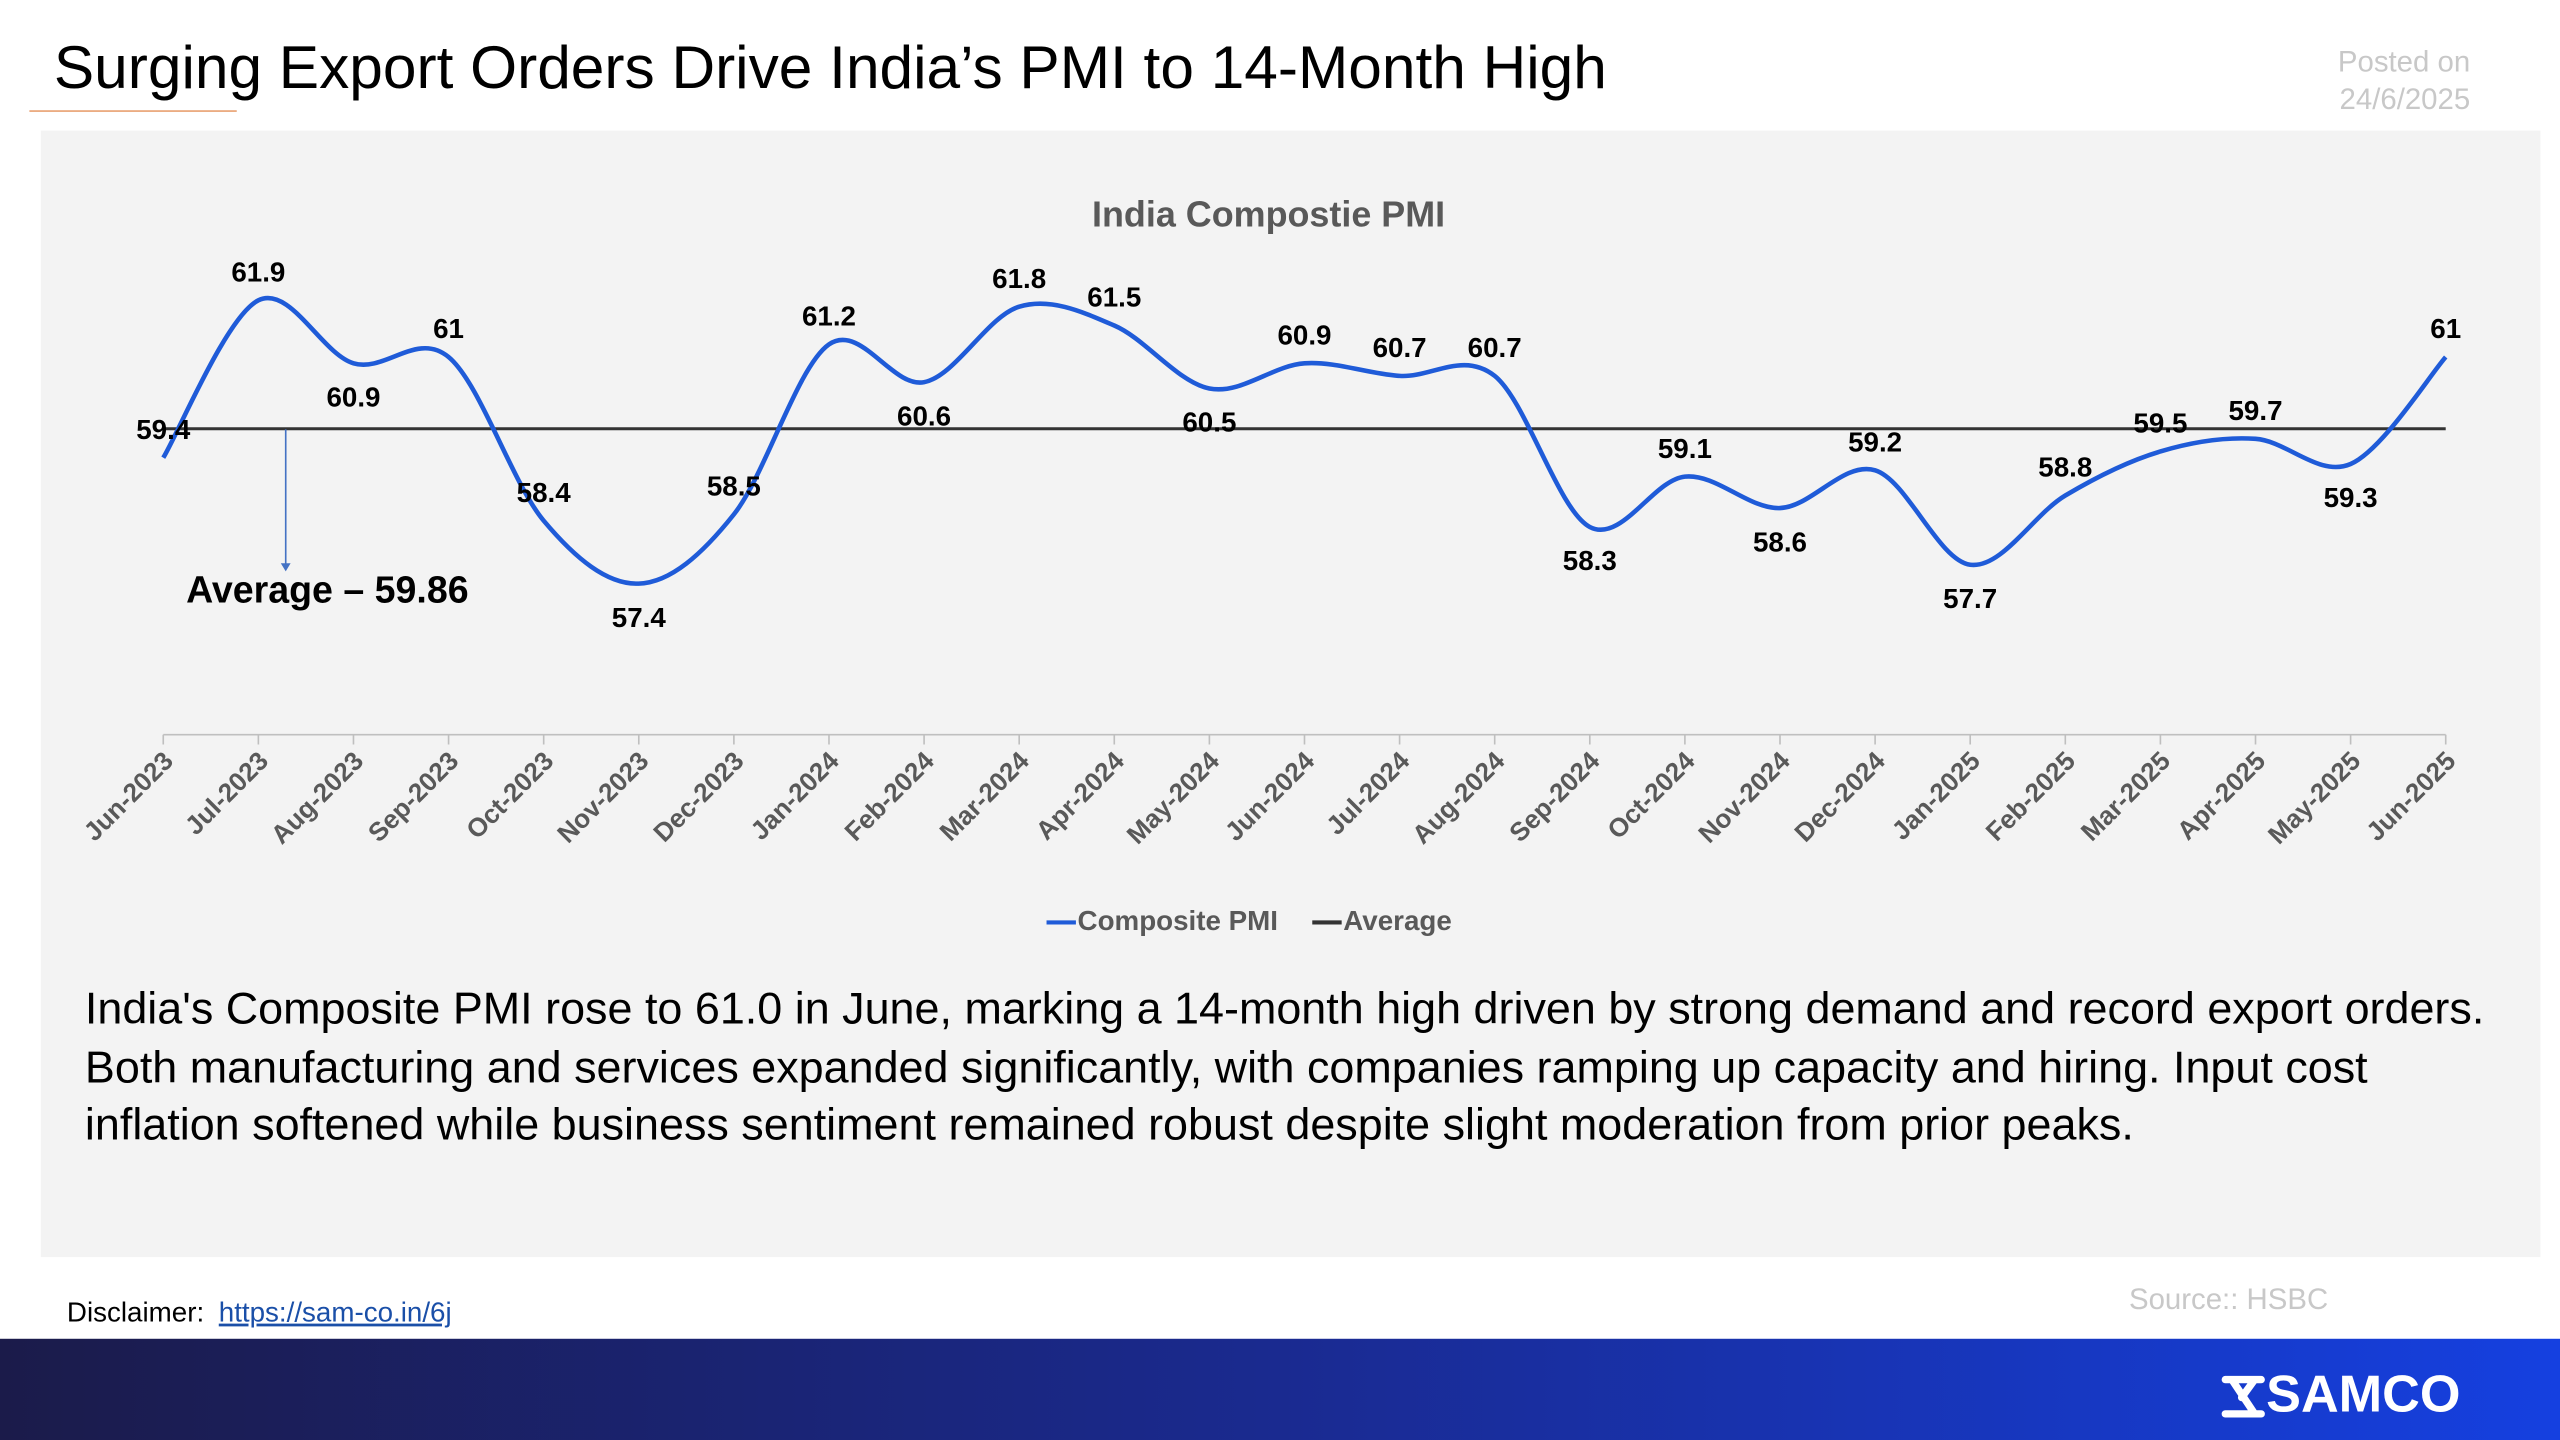 Image resolution: width=2560 pixels, height=1440 pixels. I want to click on legend-label: Average, so click(1397, 920).